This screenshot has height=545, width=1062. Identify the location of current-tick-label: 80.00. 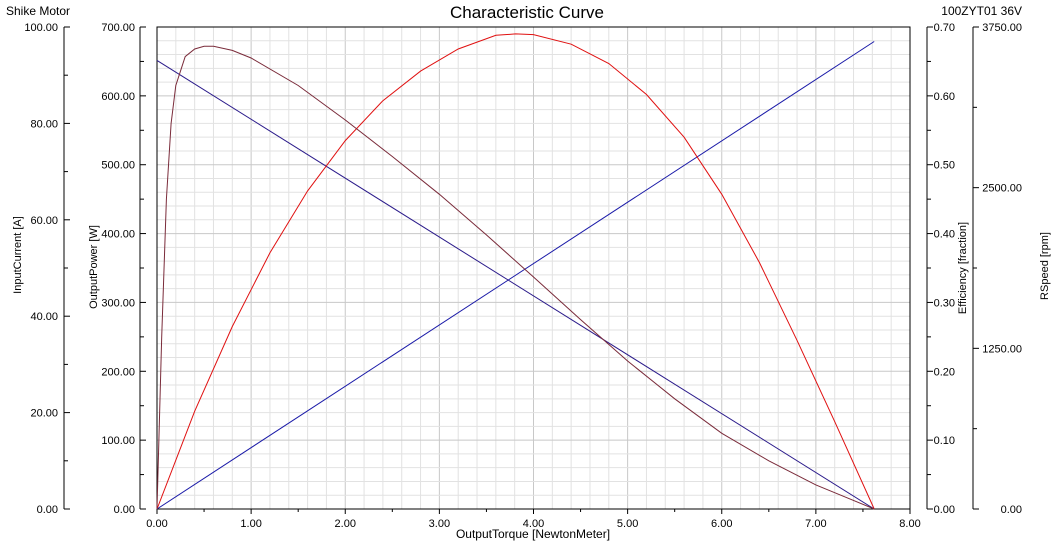
(44, 124).